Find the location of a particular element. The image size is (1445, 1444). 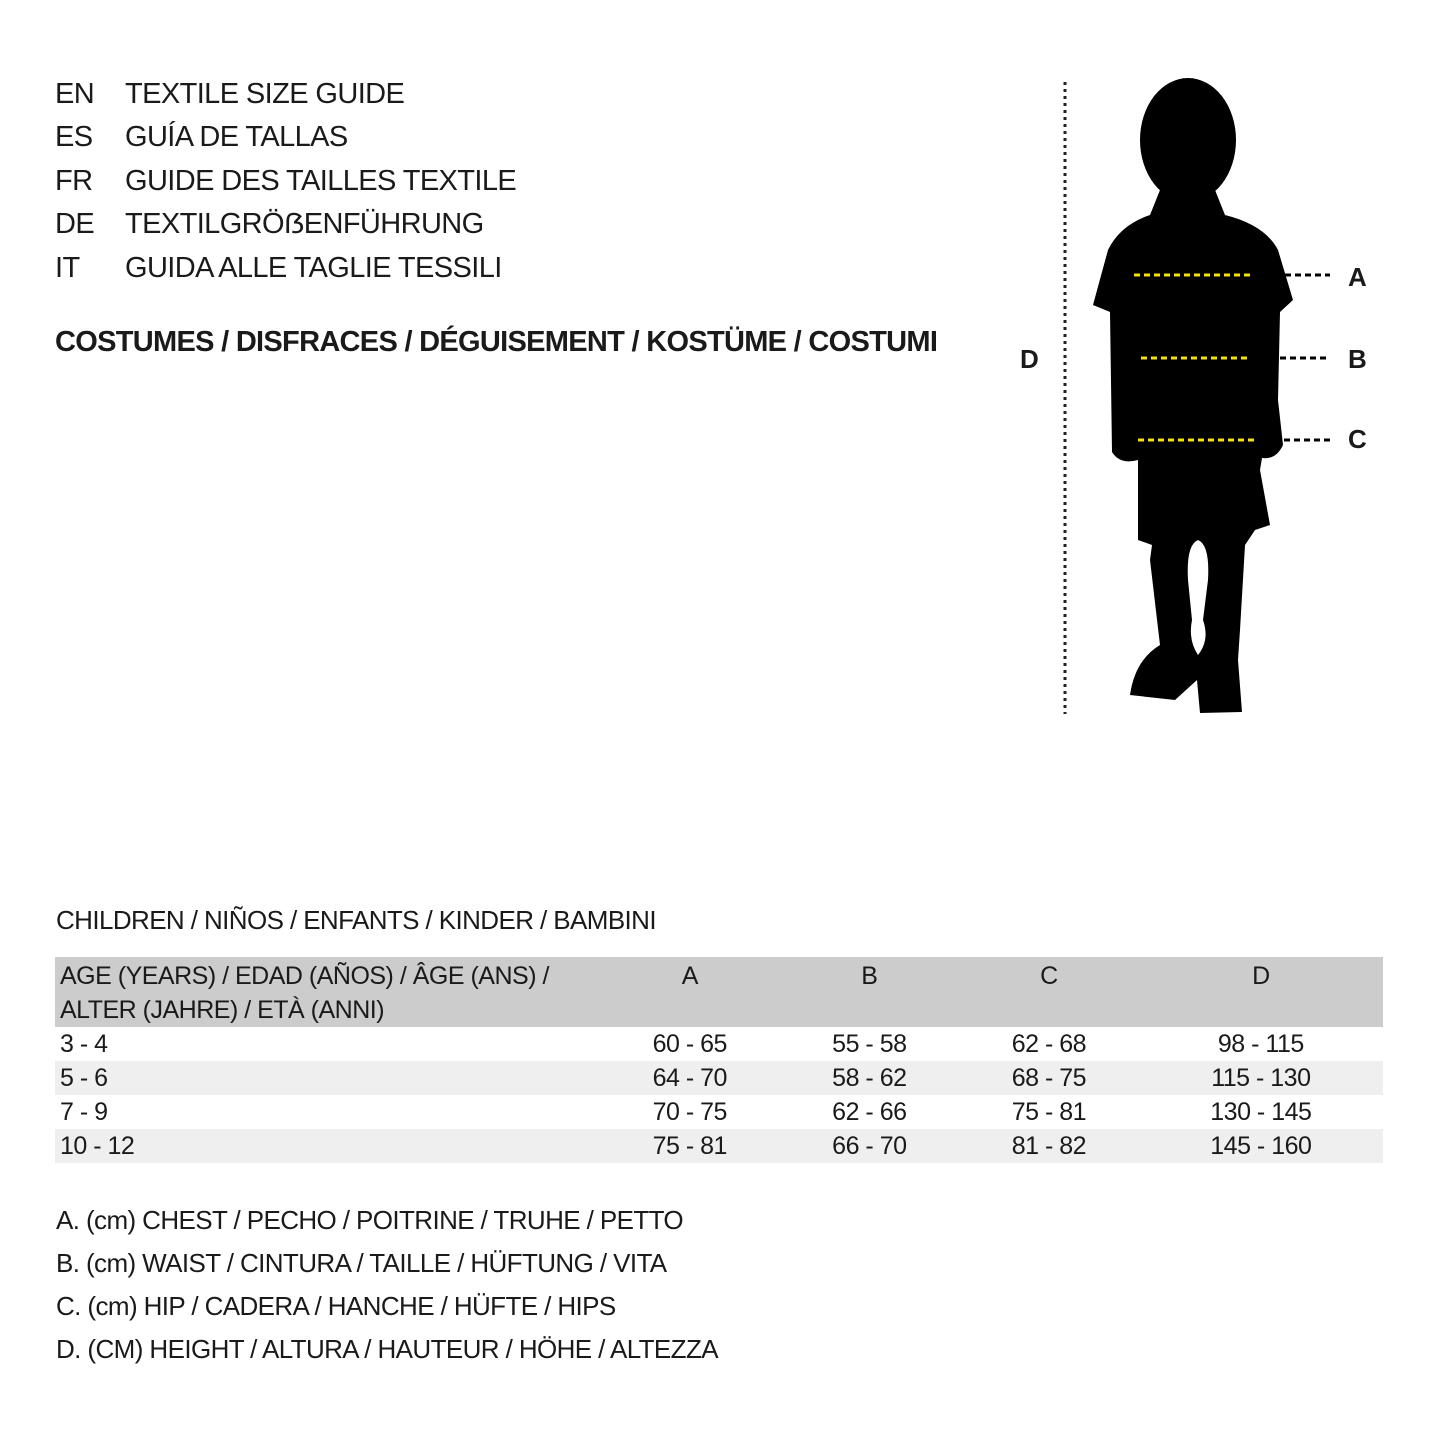

a-cell: 70 - 75 is located at coordinates (690, 1111).